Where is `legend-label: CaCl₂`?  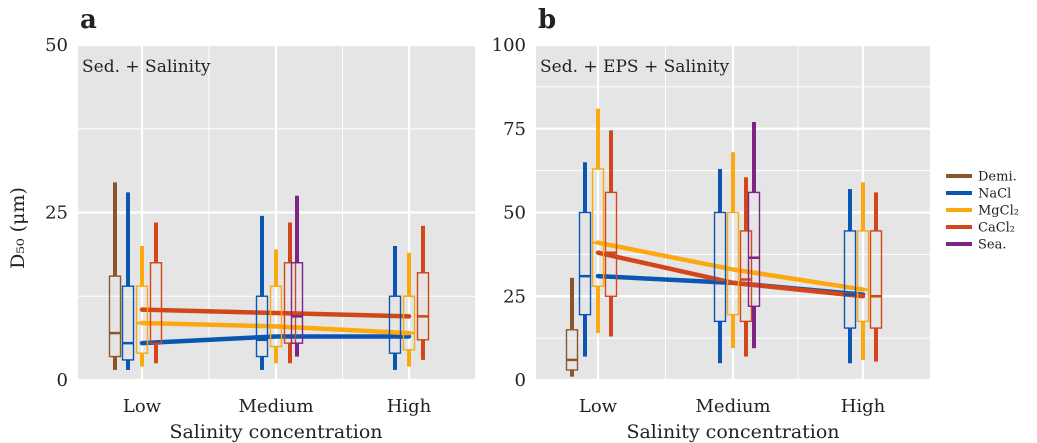
legend-label: CaCl₂ is located at coordinates (996, 228).